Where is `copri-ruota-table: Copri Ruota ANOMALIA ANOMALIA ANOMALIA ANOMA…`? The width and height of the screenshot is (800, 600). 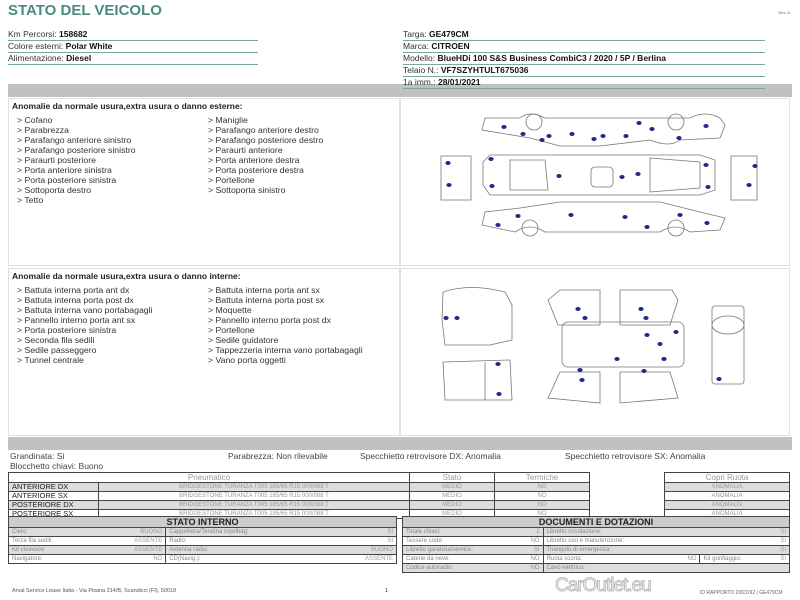 copri-ruota-table: Copri Ruota ANOMALIA ANOMALIA ANOMALIA ANOMA… is located at coordinates (727, 495).